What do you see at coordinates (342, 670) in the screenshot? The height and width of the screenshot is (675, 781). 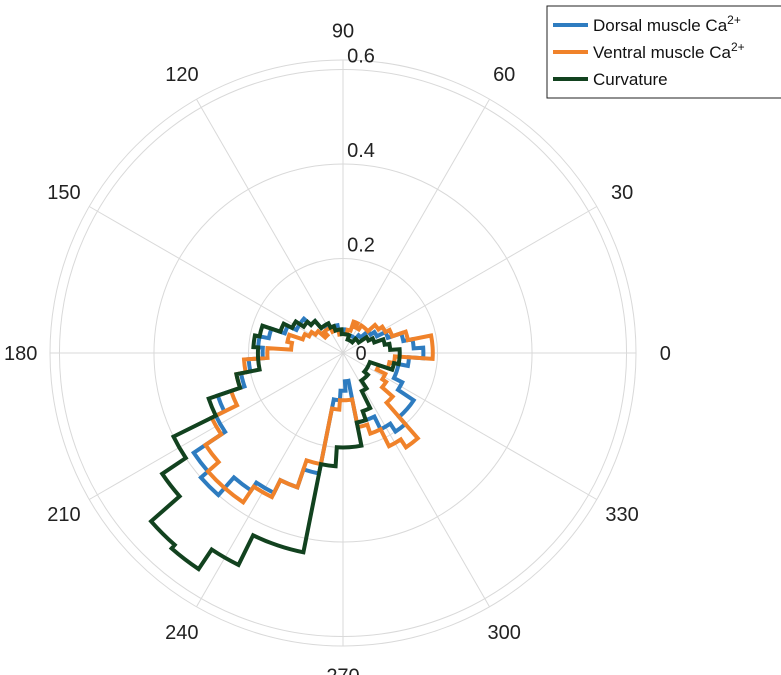 I see `angular-tick-label: 270` at bounding box center [342, 670].